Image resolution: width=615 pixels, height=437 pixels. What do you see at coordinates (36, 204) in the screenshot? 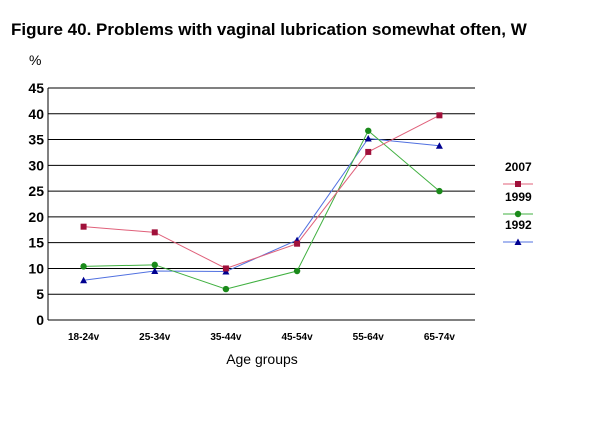
I see `y-tick-labels: 0 5 10 15 20 25 30 35 40 45` at bounding box center [36, 204].